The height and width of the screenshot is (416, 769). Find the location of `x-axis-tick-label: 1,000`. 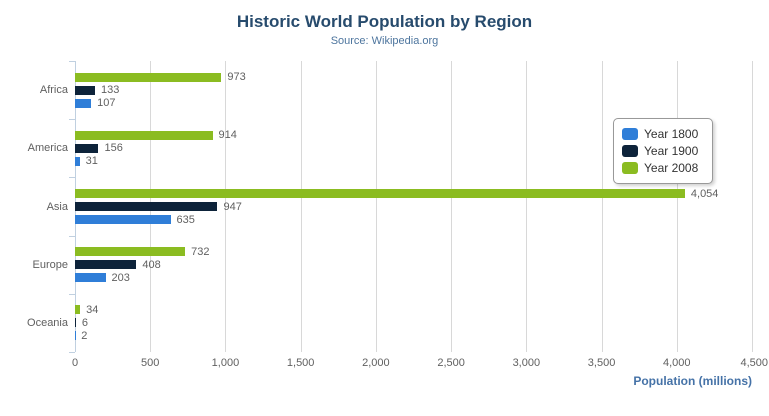

x-axis-tick-label: 1,000 is located at coordinates (225, 363).